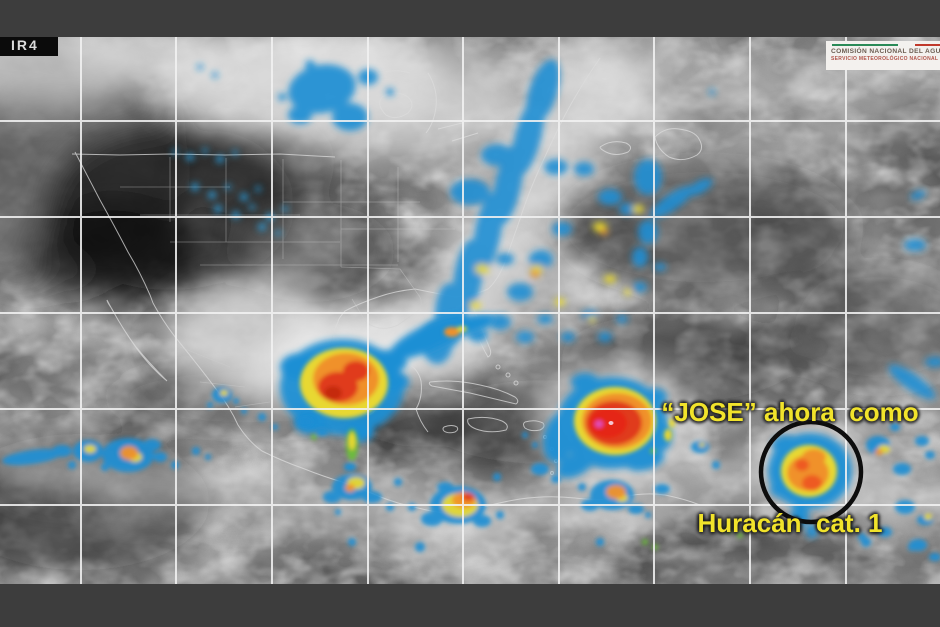 The image size is (940, 627). What do you see at coordinates (790, 523) in the screenshot?
I see `annotation-line-2: Huracán cat. 1` at bounding box center [790, 523].